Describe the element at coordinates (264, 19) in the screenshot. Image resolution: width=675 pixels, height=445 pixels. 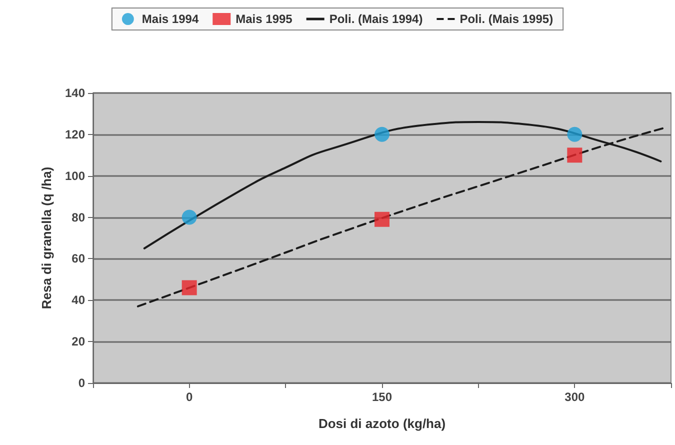
I see `legend-label: Mais 1995` at that location.